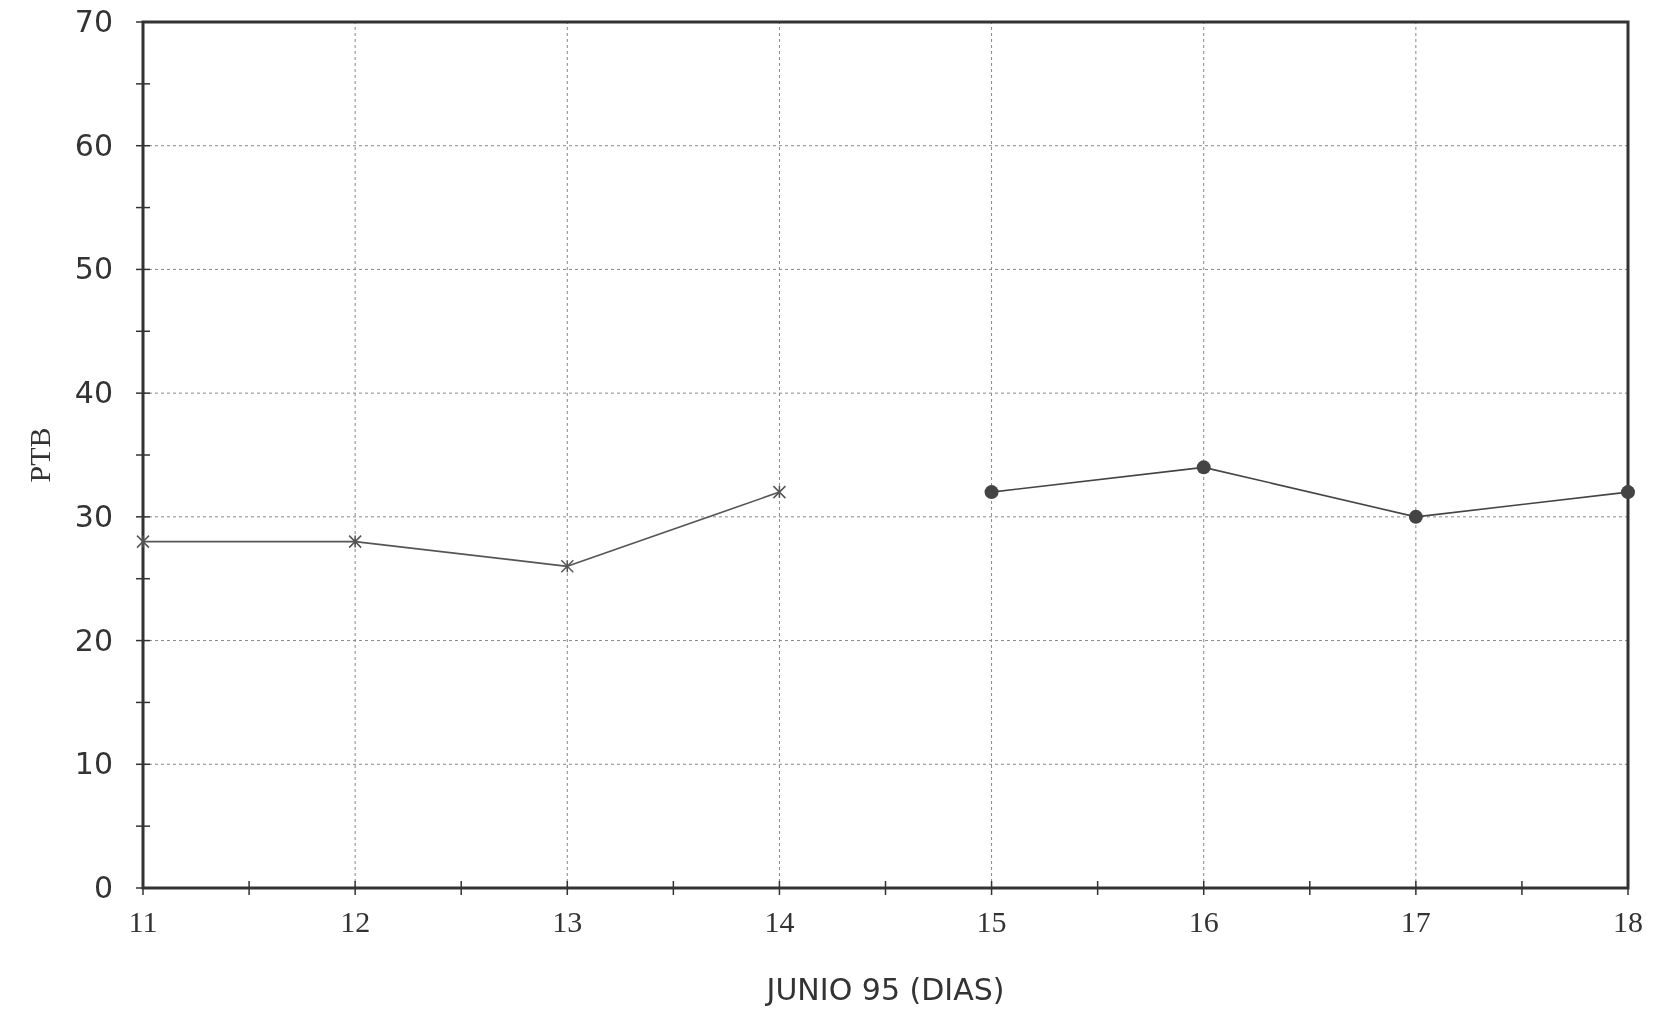 This screenshot has width=1662, height=1027. Describe the element at coordinates (567, 921) in the screenshot. I see `x-tick-label: 13` at that location.